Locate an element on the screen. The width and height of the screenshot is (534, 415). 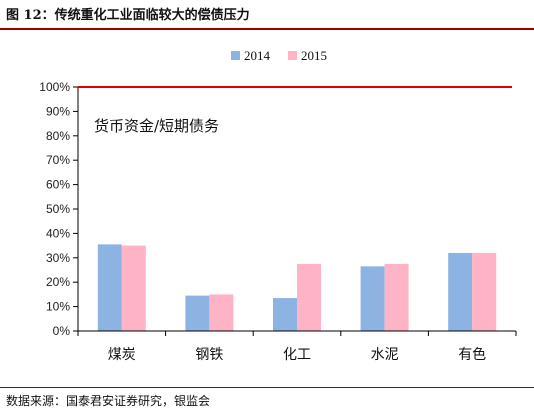
y-tick-label: 100% is located at coordinates (54, 87).